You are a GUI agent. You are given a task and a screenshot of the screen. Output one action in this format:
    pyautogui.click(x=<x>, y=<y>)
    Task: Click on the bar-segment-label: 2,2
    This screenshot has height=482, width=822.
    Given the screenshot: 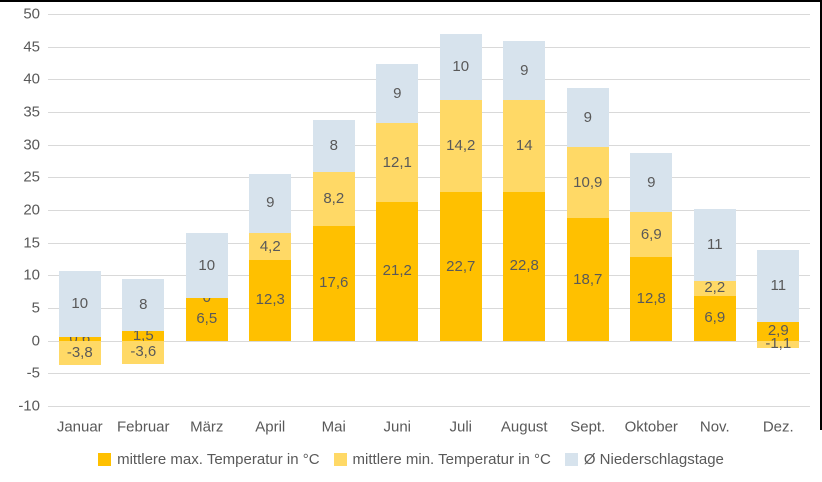 What is the action you would take?
    pyautogui.click(x=715, y=288)
    